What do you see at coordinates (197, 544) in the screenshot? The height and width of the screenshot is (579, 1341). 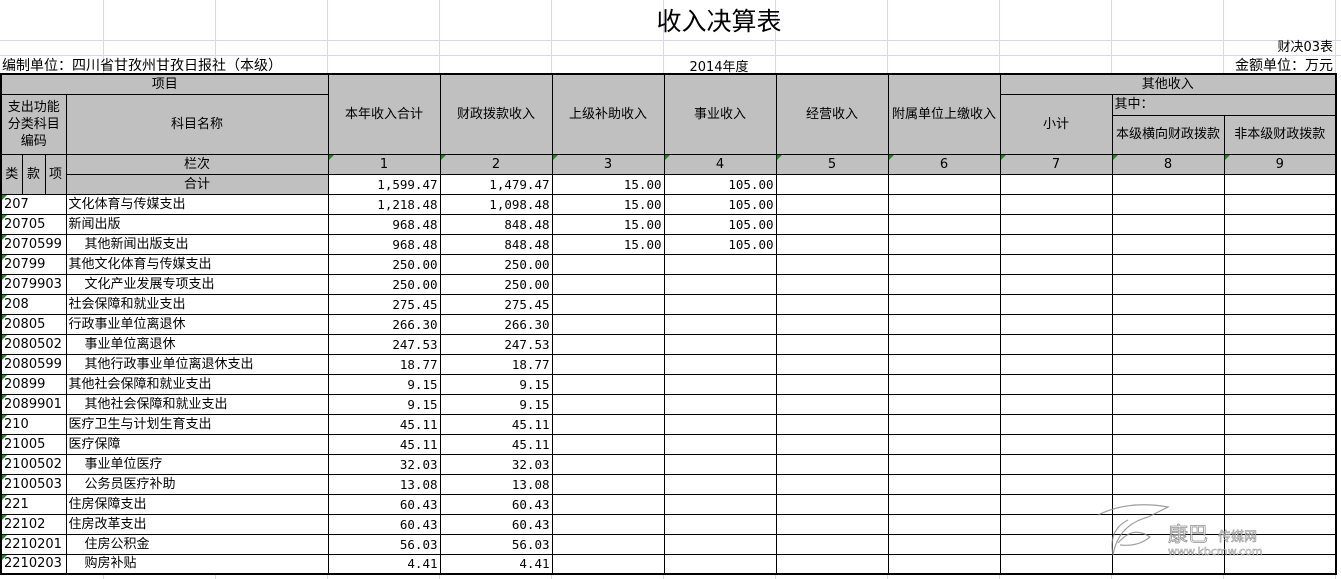 I see `subject-name: 住房公积金` at bounding box center [197, 544].